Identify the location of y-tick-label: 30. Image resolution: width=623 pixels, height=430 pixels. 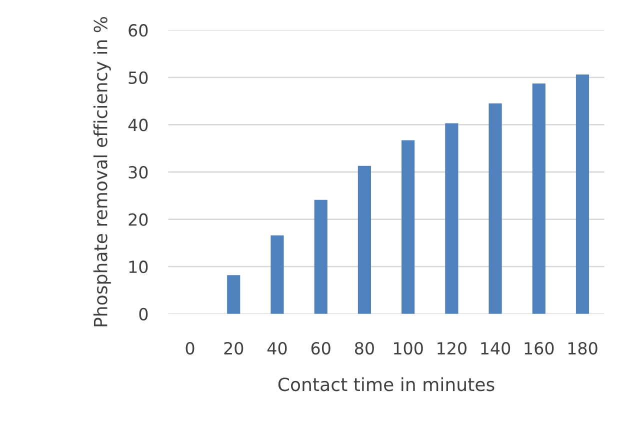
(138, 172).